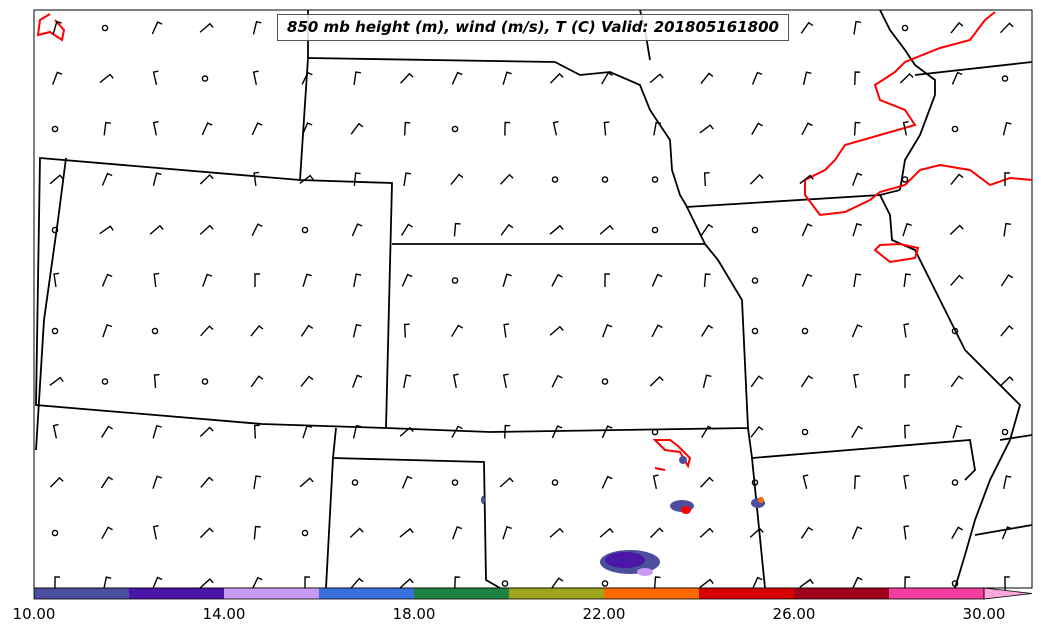  What do you see at coordinates (984, 614) in the screenshot?
I see `colorbar-tick-label: 30.00` at bounding box center [984, 614].